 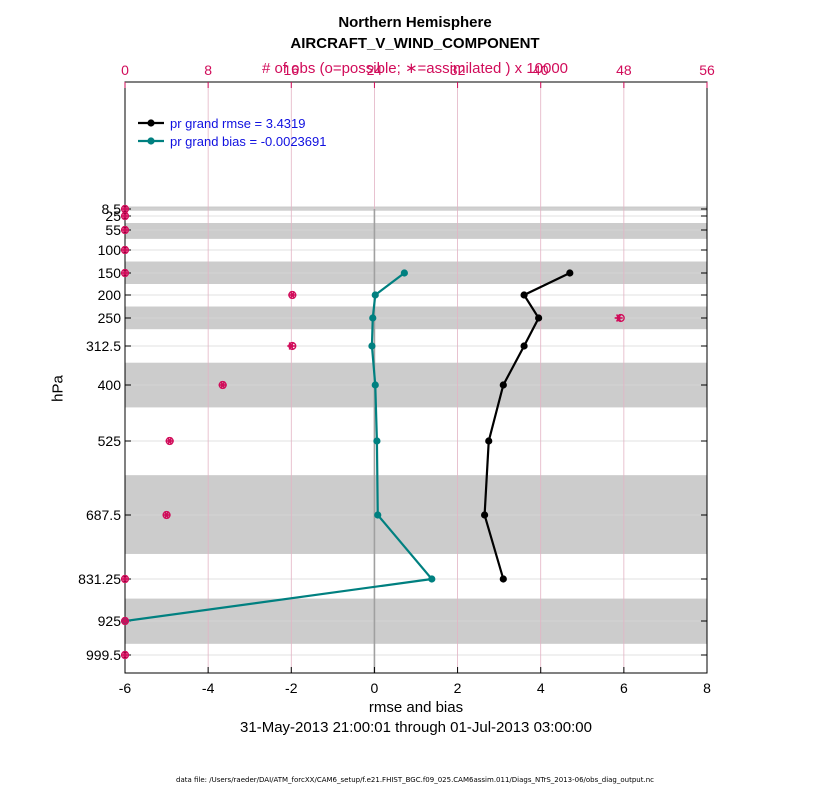 I want to click on y-tick-label: 400, so click(x=110, y=385).